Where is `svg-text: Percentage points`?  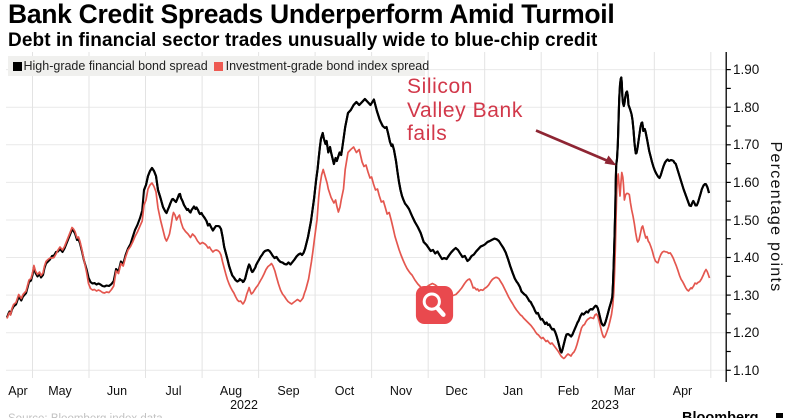
svg-text: Percentage points is located at coordinates (775, 216).